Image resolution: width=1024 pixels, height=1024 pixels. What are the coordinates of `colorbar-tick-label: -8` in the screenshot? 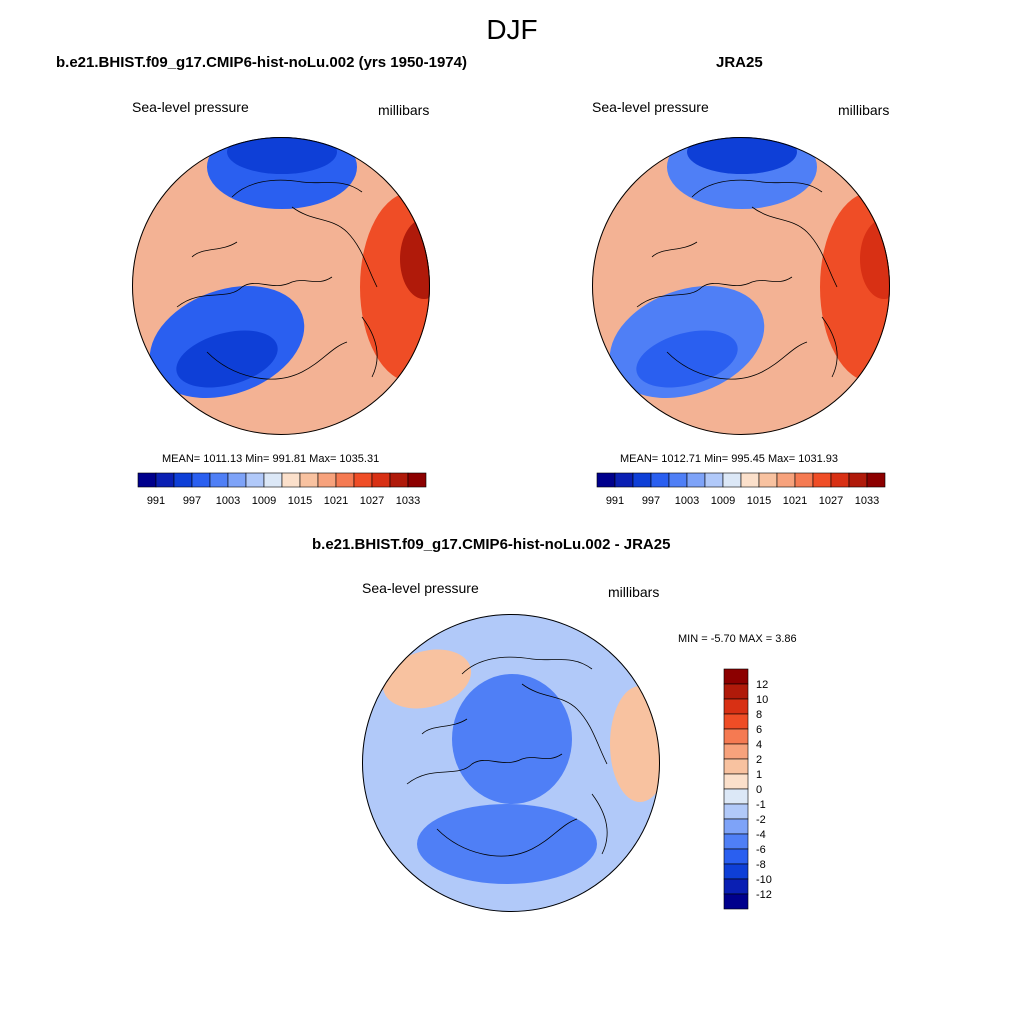 It's located at (761, 865).